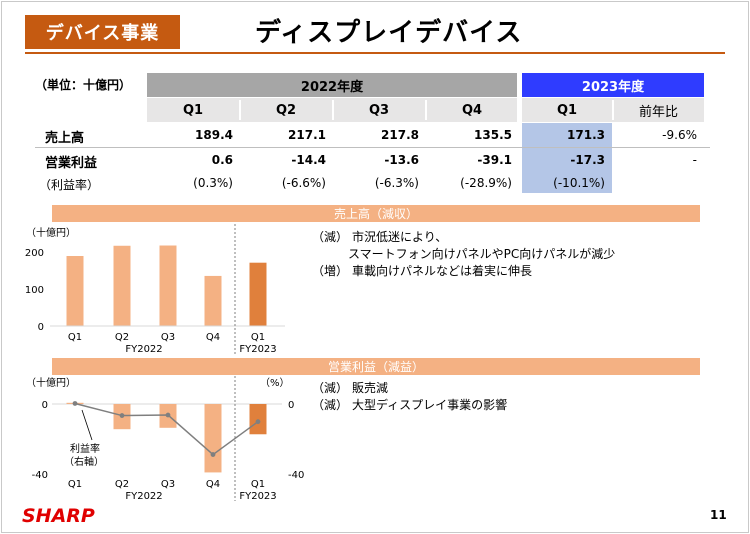  I want to click on sales-section-title: 売上高（減収）, so click(375, 214).